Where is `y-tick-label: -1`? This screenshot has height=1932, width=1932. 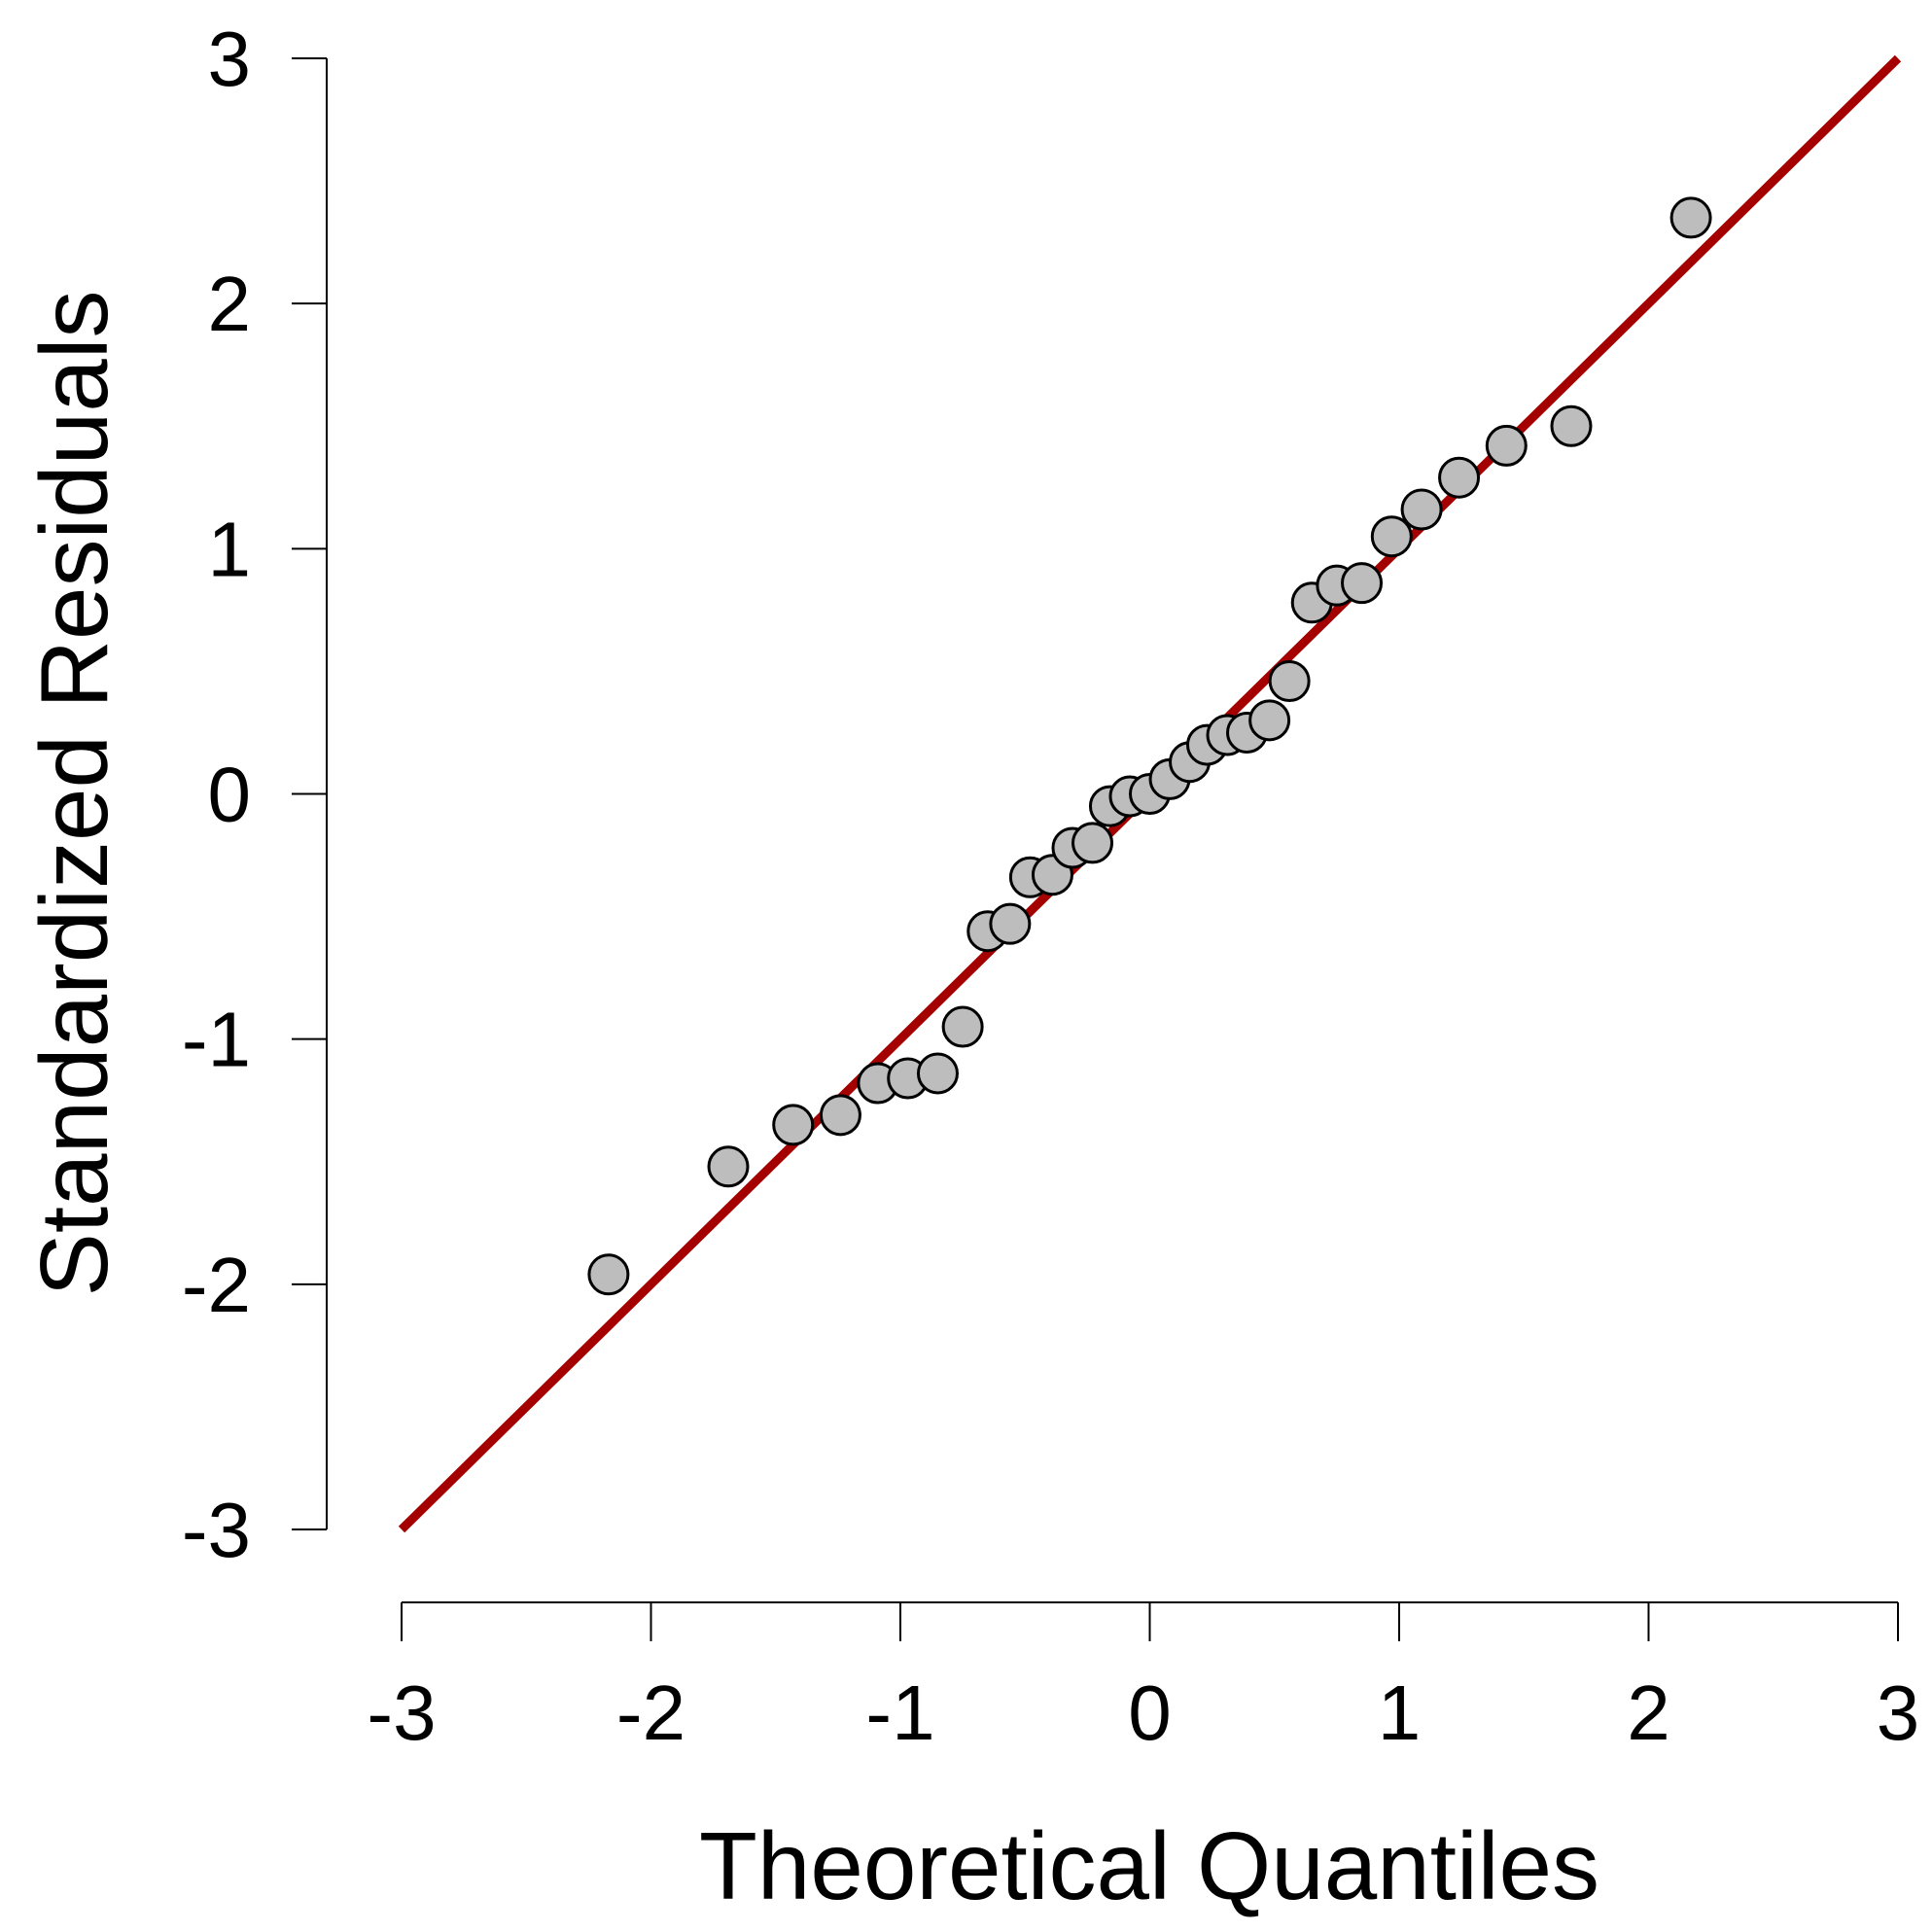
y-tick-label: -1 is located at coordinates (217, 1040).